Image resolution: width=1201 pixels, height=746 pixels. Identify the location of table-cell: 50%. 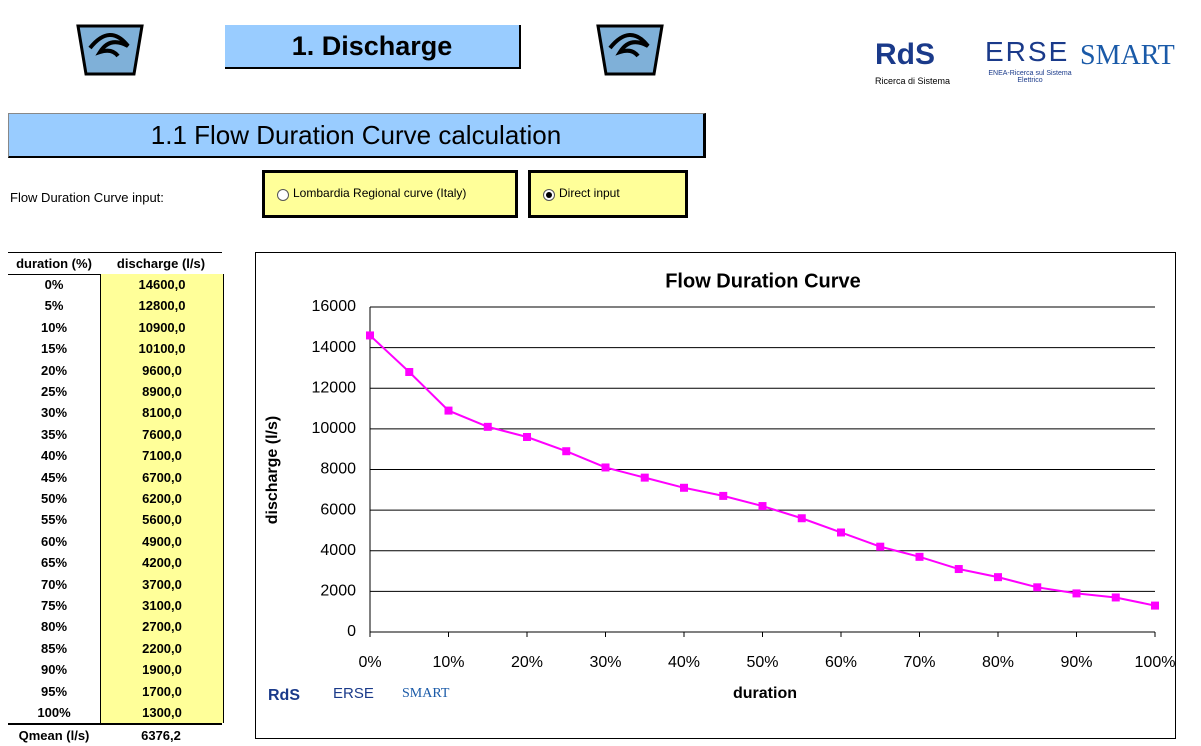
(54, 498).